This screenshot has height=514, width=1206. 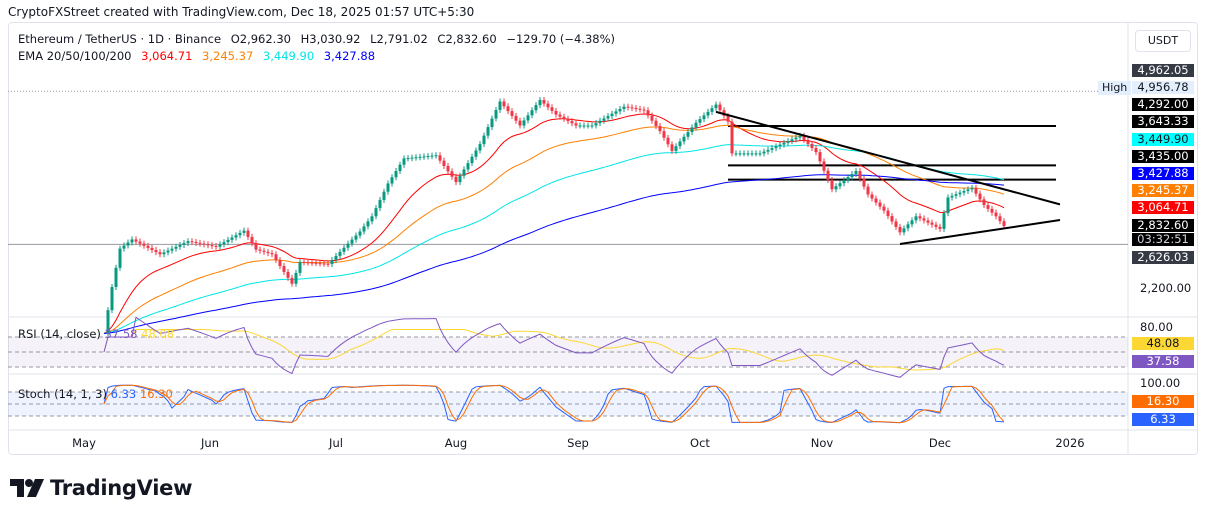 What do you see at coordinates (1163, 239) in the screenshot?
I see `price-label: 03:32:51` at bounding box center [1163, 239].